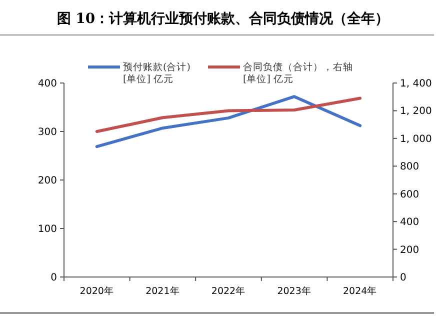 The height and width of the screenshot is (334, 446). Describe the element at coordinates (416, 139) in the screenshot. I see `y2-tick-label: 1, 000` at that location.